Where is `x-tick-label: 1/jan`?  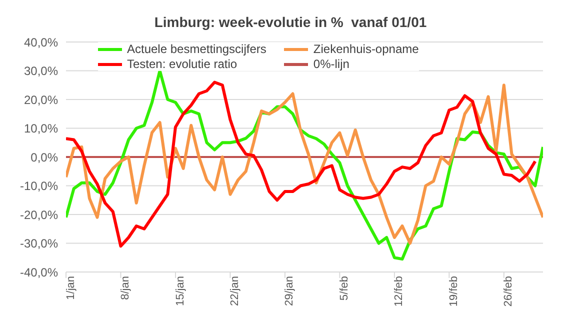
x-tick-label: 1/jan is located at coordinates (70, 288).